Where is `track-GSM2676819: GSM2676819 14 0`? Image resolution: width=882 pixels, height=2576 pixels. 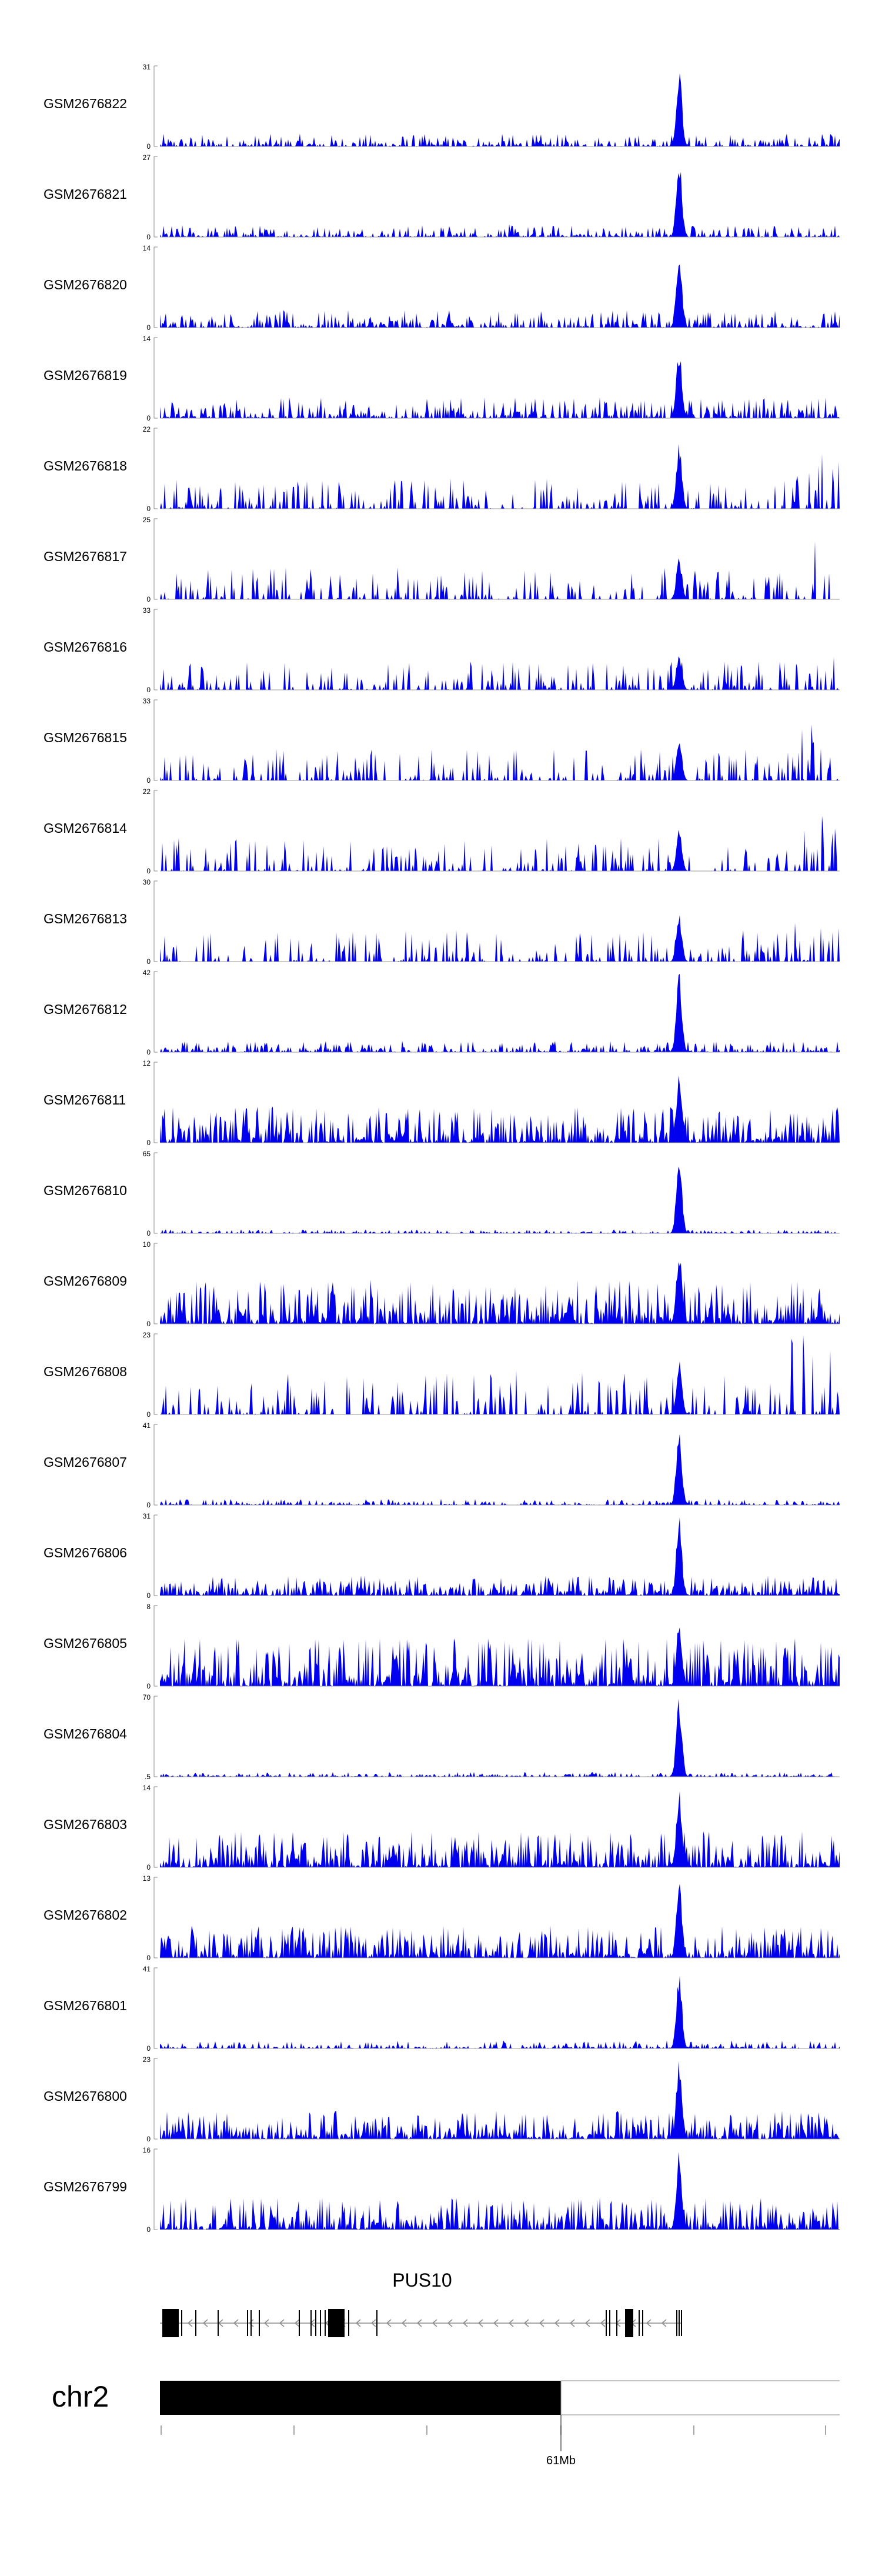 track-GSM2676819: GSM2676819 14 0 is located at coordinates (442, 378).